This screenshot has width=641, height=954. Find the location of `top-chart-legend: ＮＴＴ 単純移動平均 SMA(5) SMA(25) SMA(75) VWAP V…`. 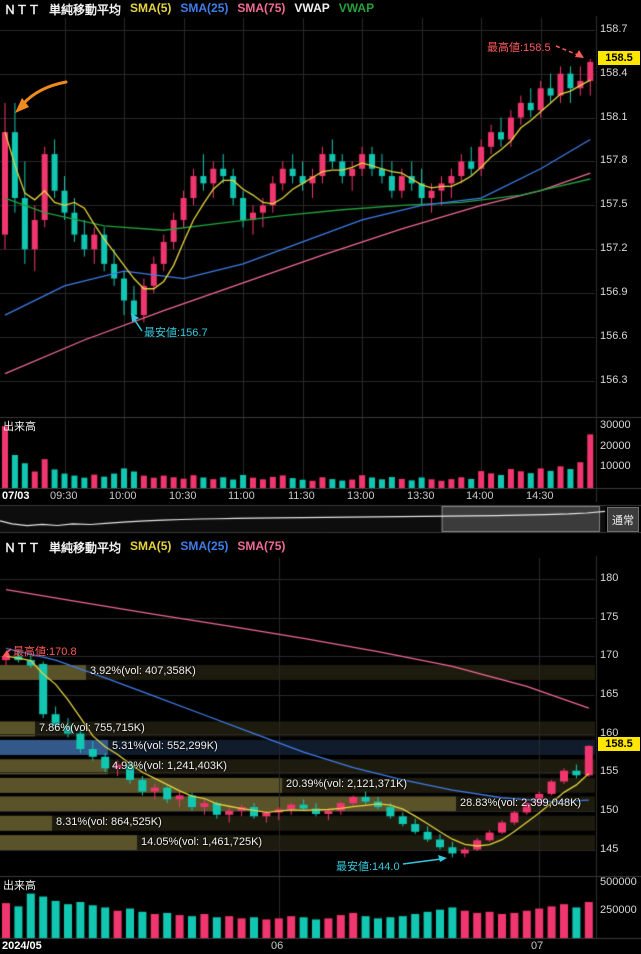

top-chart-legend: ＮＴＴ 単純移動平均 SMA(5) SMA(25) SMA(75) VWAP V… is located at coordinates (189, 9).